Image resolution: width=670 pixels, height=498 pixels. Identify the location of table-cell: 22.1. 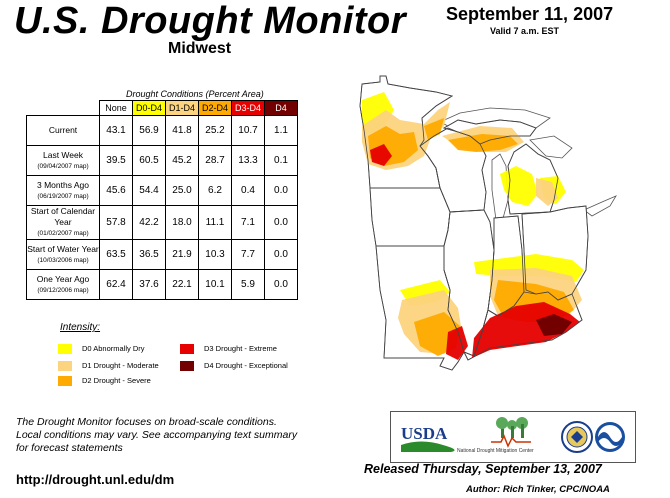
(182, 284).